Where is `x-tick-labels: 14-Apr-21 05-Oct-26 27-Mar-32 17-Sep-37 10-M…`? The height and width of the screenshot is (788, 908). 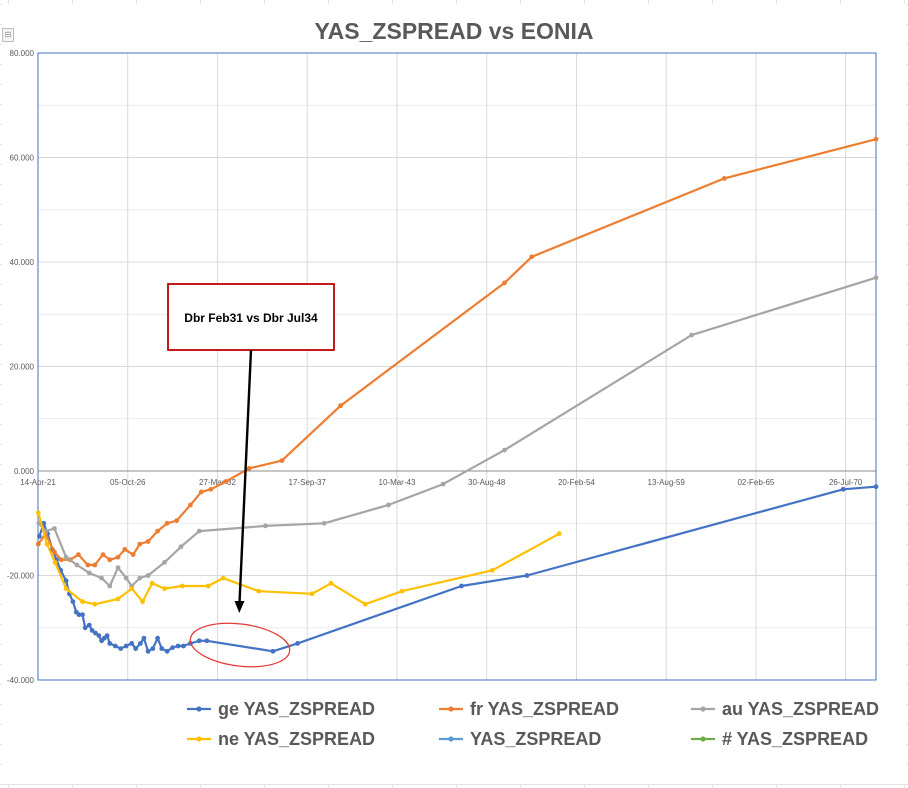 x-tick-labels: 14-Apr-21 05-Oct-26 27-Mar-32 17-Sep-37 10-M… is located at coordinates (441, 482).